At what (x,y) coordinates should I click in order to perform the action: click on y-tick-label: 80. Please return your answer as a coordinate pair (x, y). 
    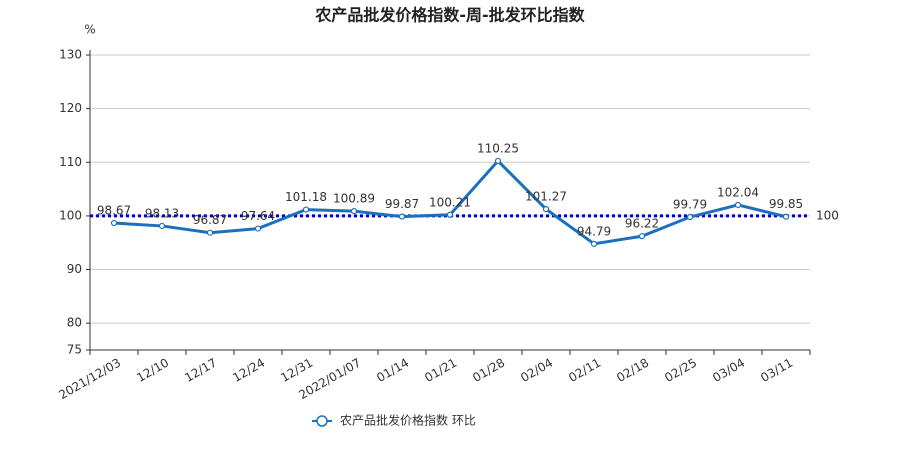
    Looking at the image, I should click on (74, 323).